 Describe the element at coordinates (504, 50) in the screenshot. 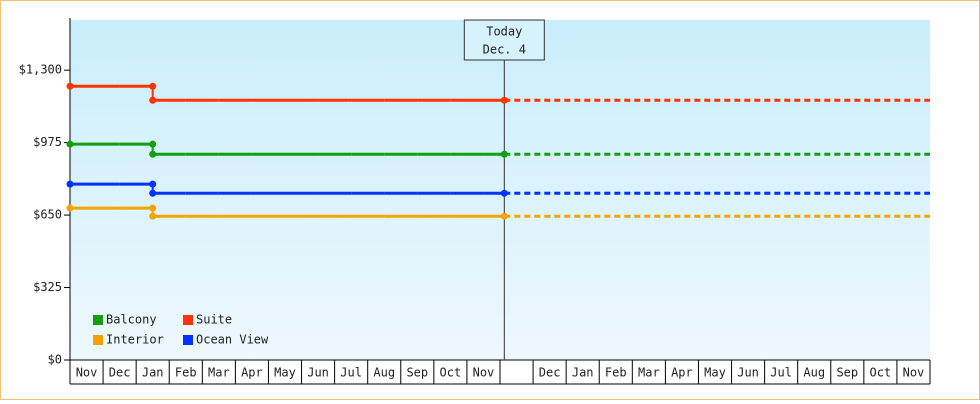

I see `annotation: Dec. 4` at that location.